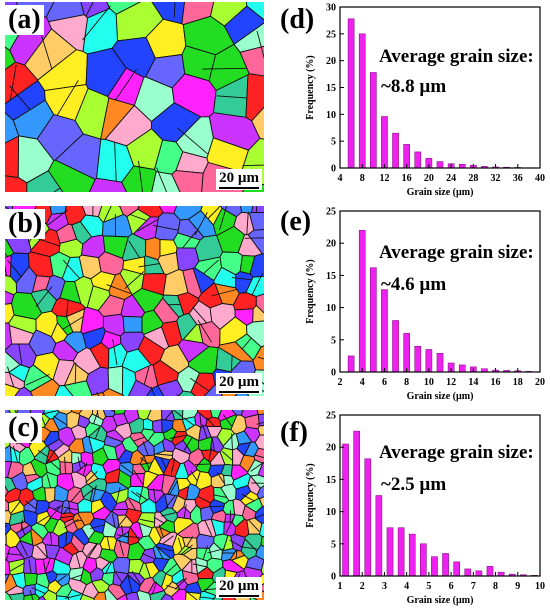  I want to click on x-tick-label: 3, so click(384, 586).